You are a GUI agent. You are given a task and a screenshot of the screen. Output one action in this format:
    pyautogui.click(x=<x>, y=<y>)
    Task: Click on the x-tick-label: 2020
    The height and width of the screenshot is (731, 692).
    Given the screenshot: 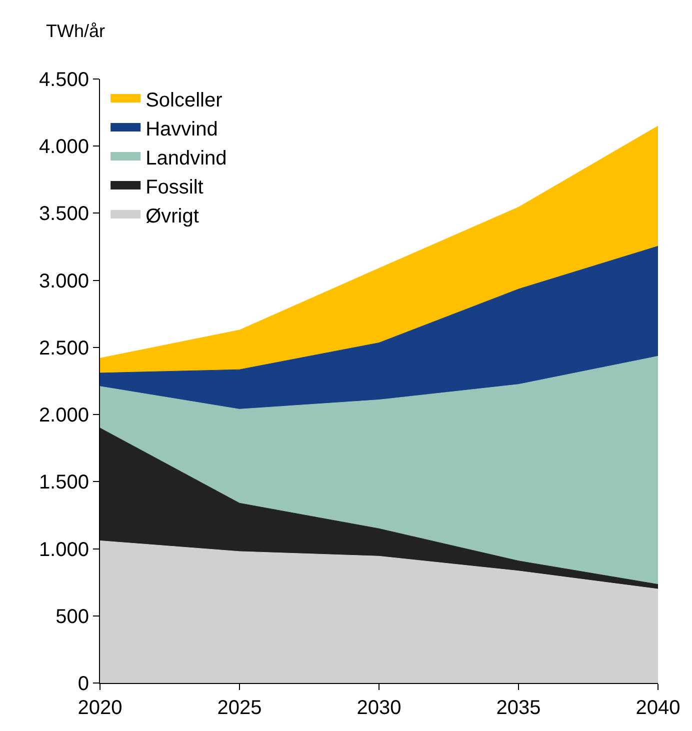 What is the action you would take?
    pyautogui.click(x=100, y=708)
    